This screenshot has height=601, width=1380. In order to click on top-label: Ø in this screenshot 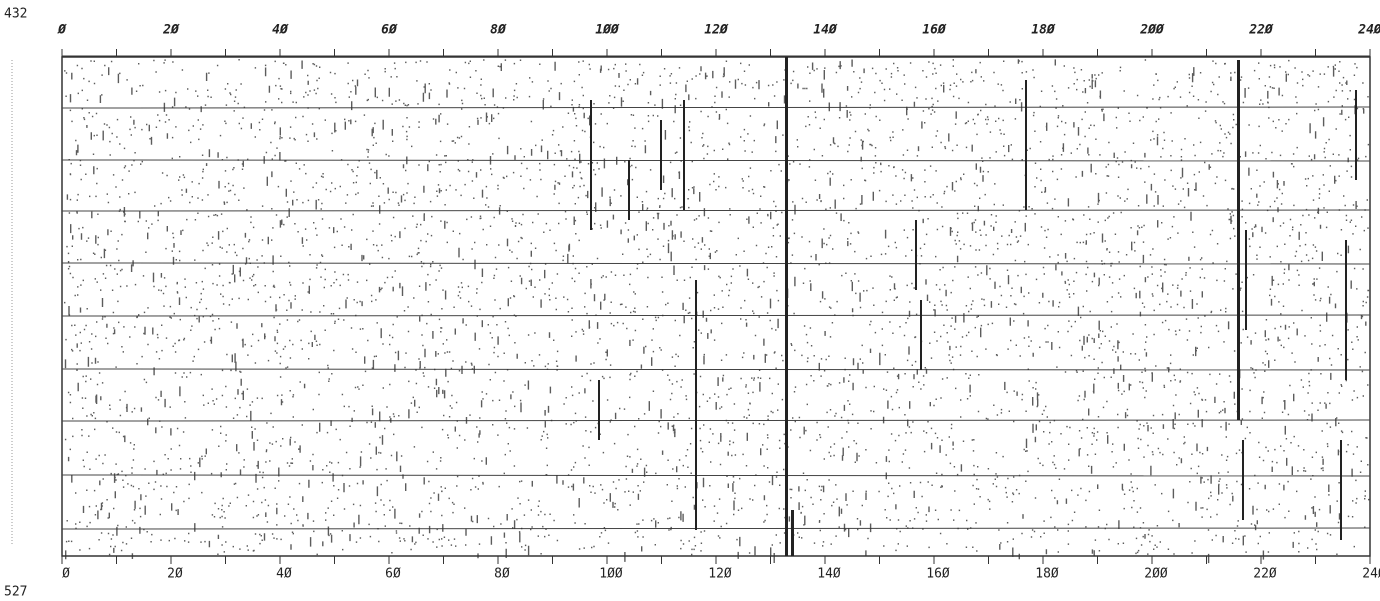, I will do `click(62, 30)`.